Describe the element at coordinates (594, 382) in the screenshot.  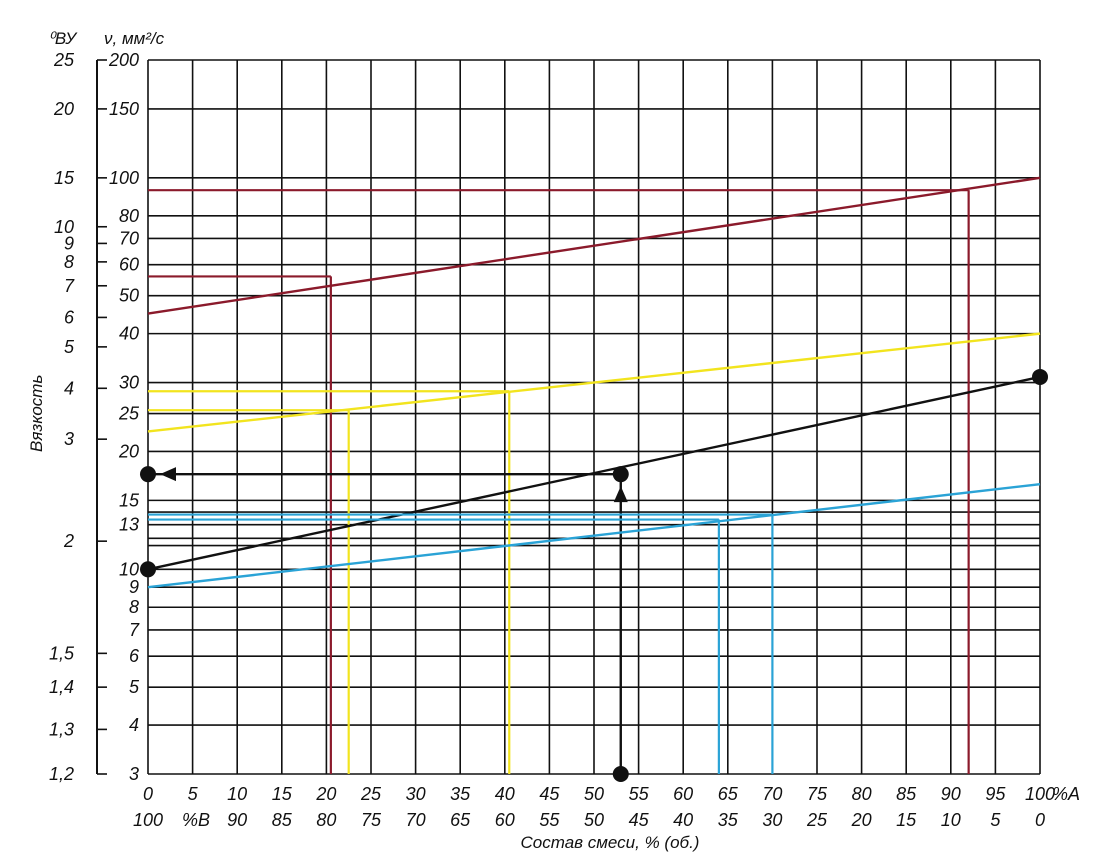
I see `series-line-yellow` at that location.